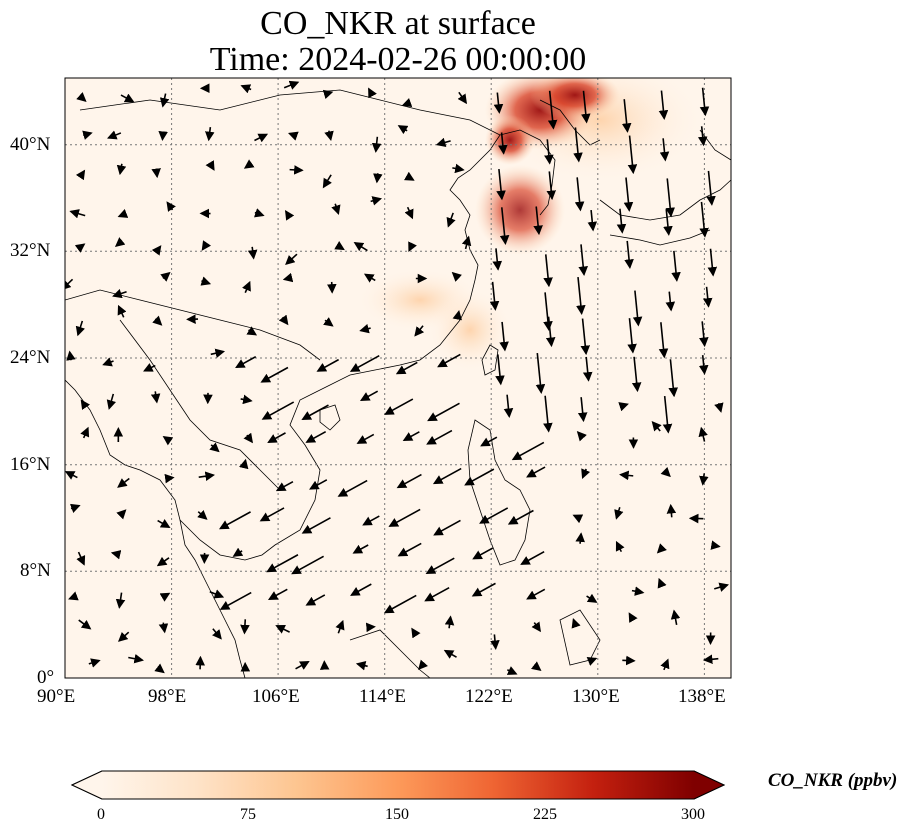 This screenshot has height=836, width=920. Describe the element at coordinates (46, 677) in the screenshot. I see `lat-tick-0: 0°` at that location.